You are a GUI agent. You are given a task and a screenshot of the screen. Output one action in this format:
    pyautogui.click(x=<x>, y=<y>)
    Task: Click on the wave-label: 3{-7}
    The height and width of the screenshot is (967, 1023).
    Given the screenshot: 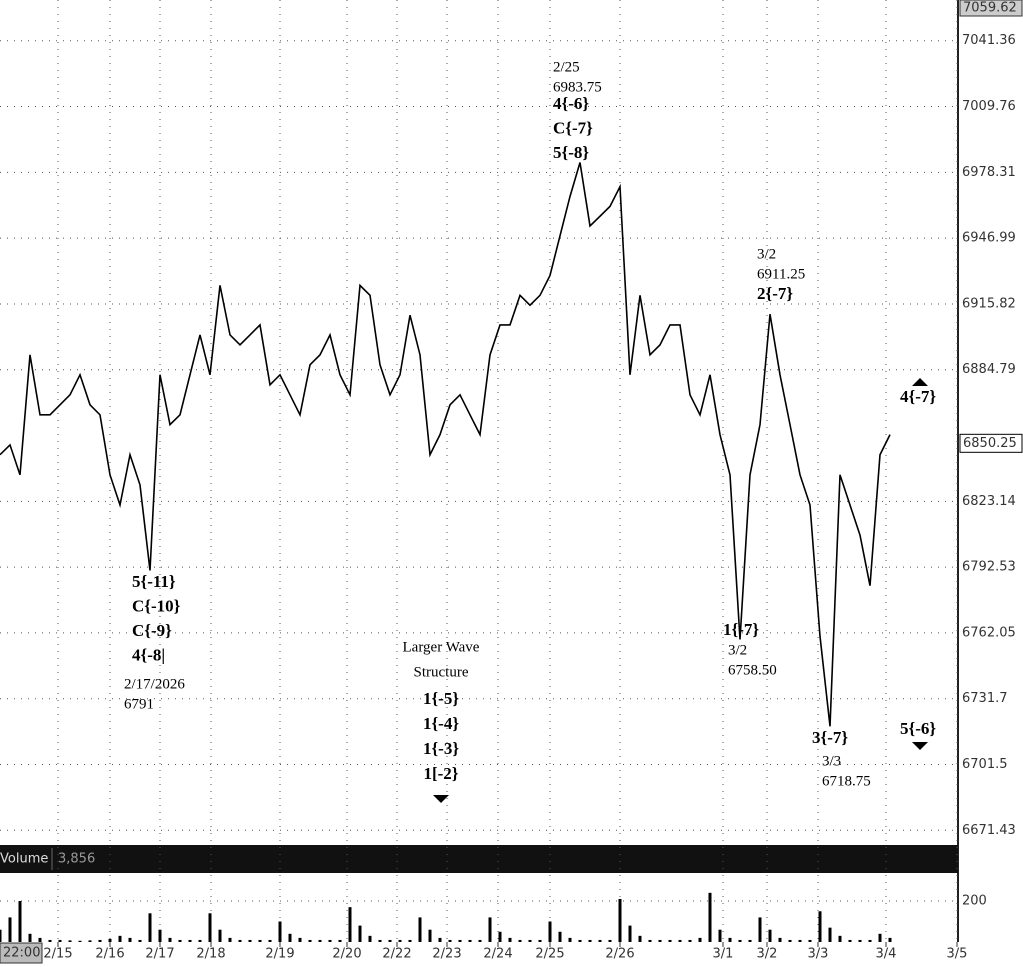 What is the action you would take?
    pyautogui.click(x=830, y=737)
    